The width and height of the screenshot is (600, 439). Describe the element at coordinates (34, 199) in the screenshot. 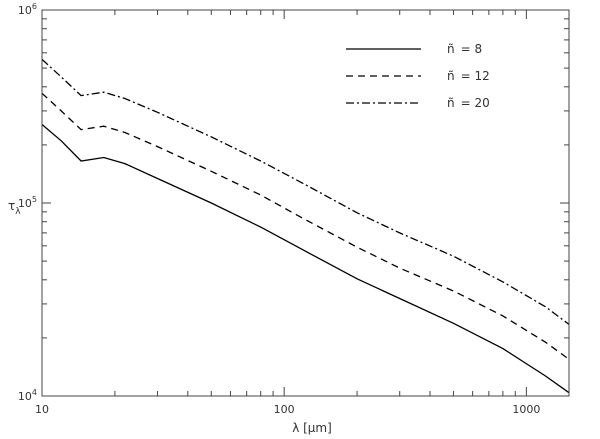

I see `y-tick-label-exponent: 5` at that location.